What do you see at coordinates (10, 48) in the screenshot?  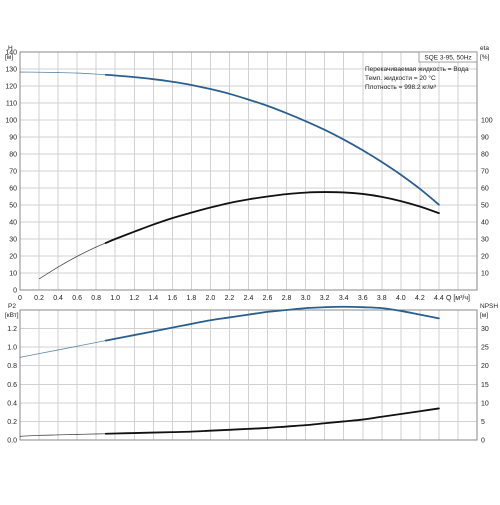 I see `left-axis-label: H` at bounding box center [10, 48].